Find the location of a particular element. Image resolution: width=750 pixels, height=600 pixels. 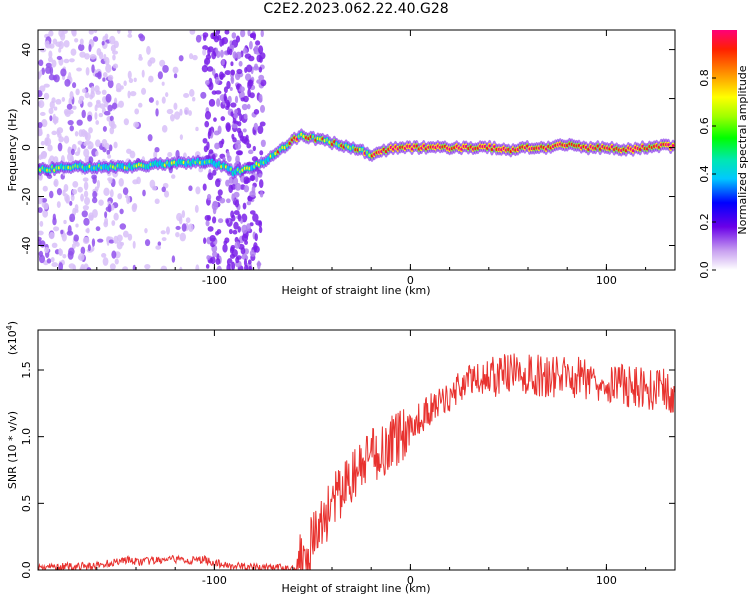

colorbar-tick-label: 0.2 is located at coordinates (704, 222).